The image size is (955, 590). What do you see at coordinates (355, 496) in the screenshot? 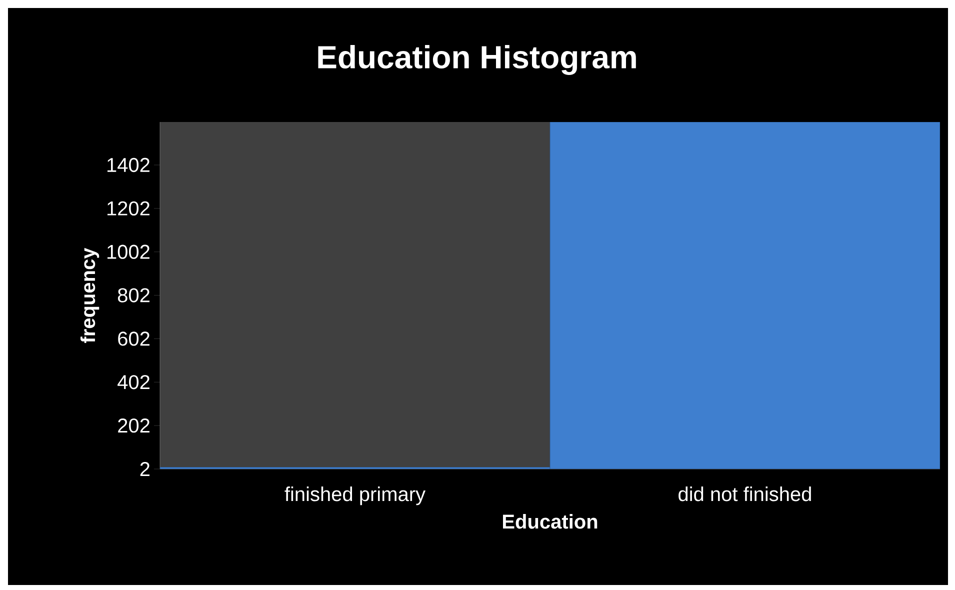
I see `x-tick-label: finished primary` at bounding box center [355, 496].